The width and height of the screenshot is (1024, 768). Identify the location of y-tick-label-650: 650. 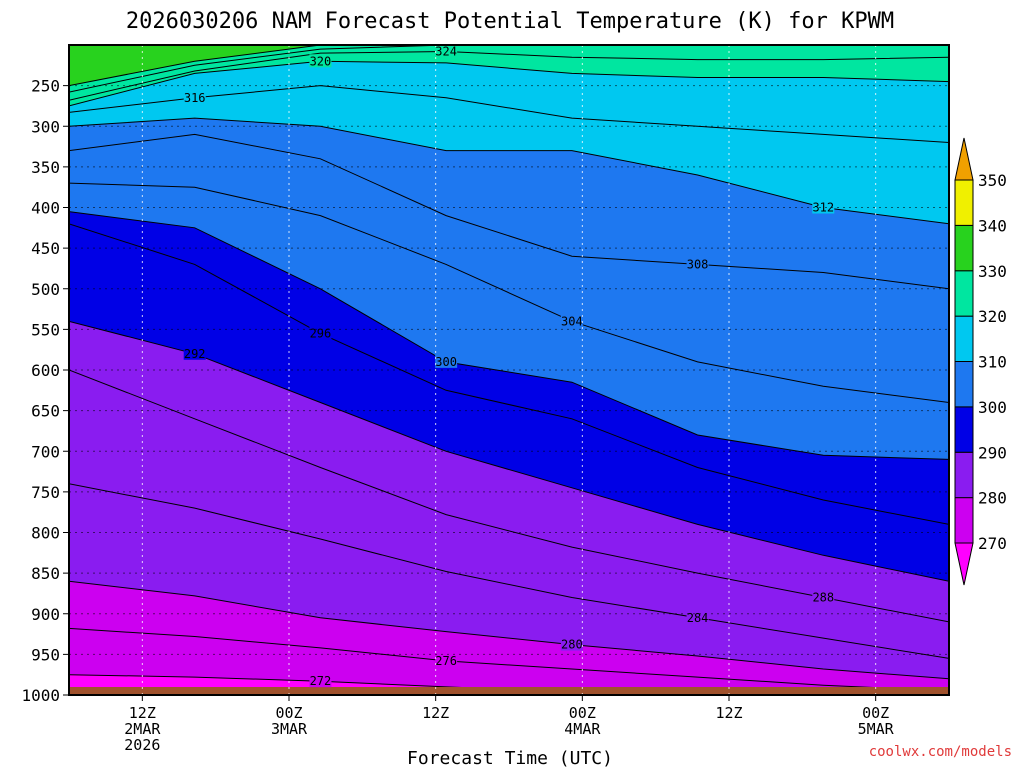
(45, 411).